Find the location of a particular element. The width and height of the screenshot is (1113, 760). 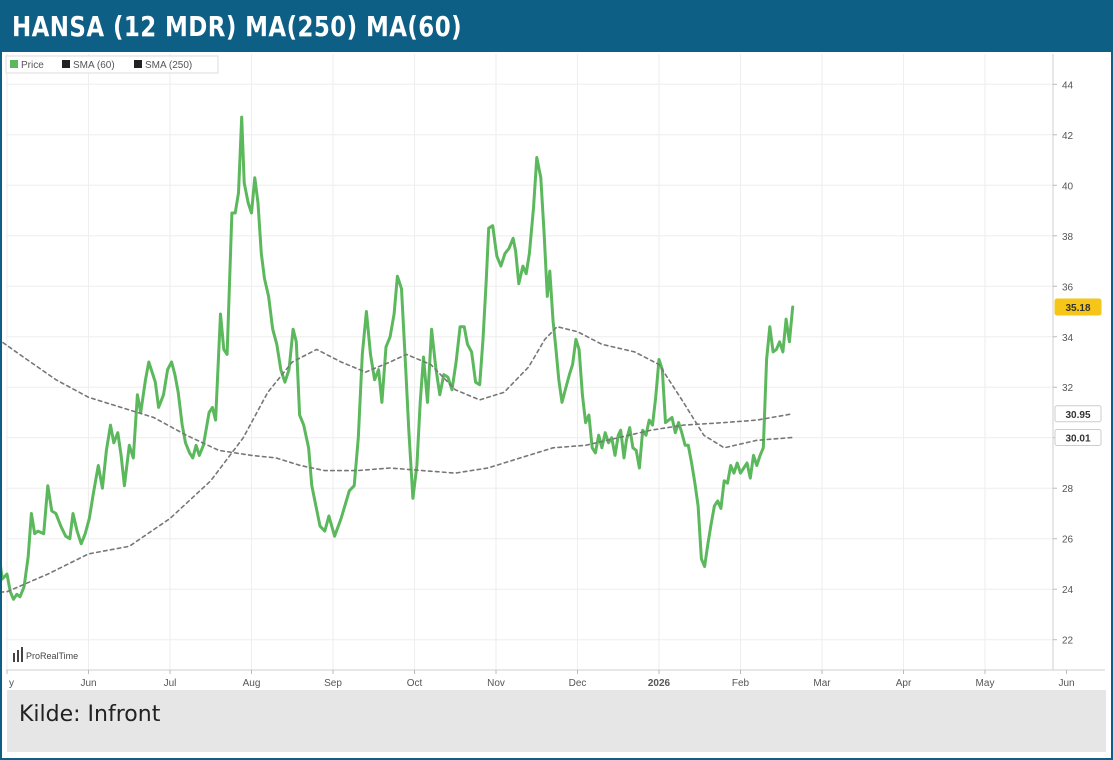

legend-swatch-price is located at coordinates (14, 64).